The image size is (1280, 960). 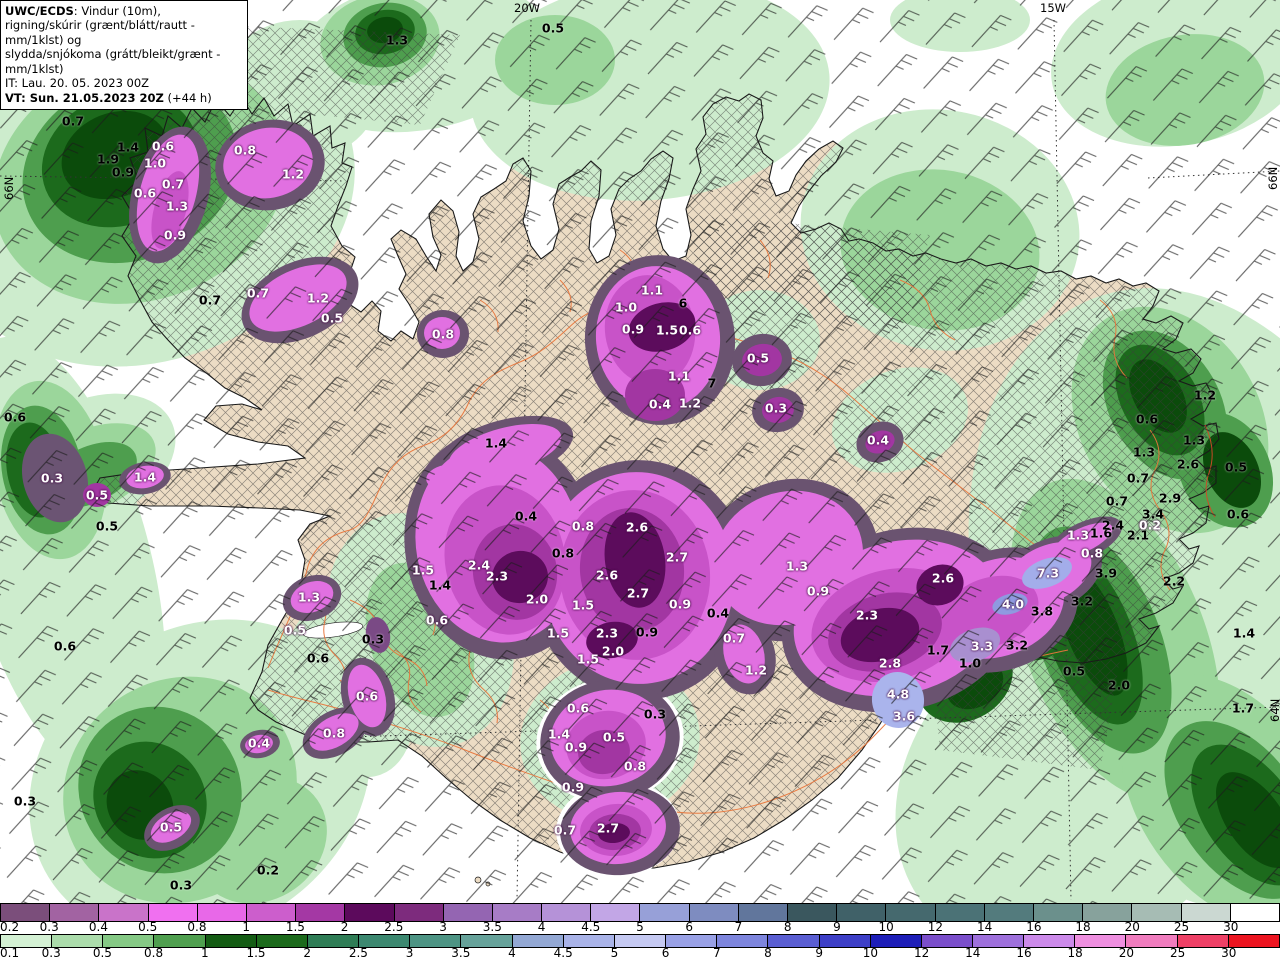 What do you see at coordinates (1013, 604) in the screenshot?
I see `value-label: 4.0` at bounding box center [1013, 604].